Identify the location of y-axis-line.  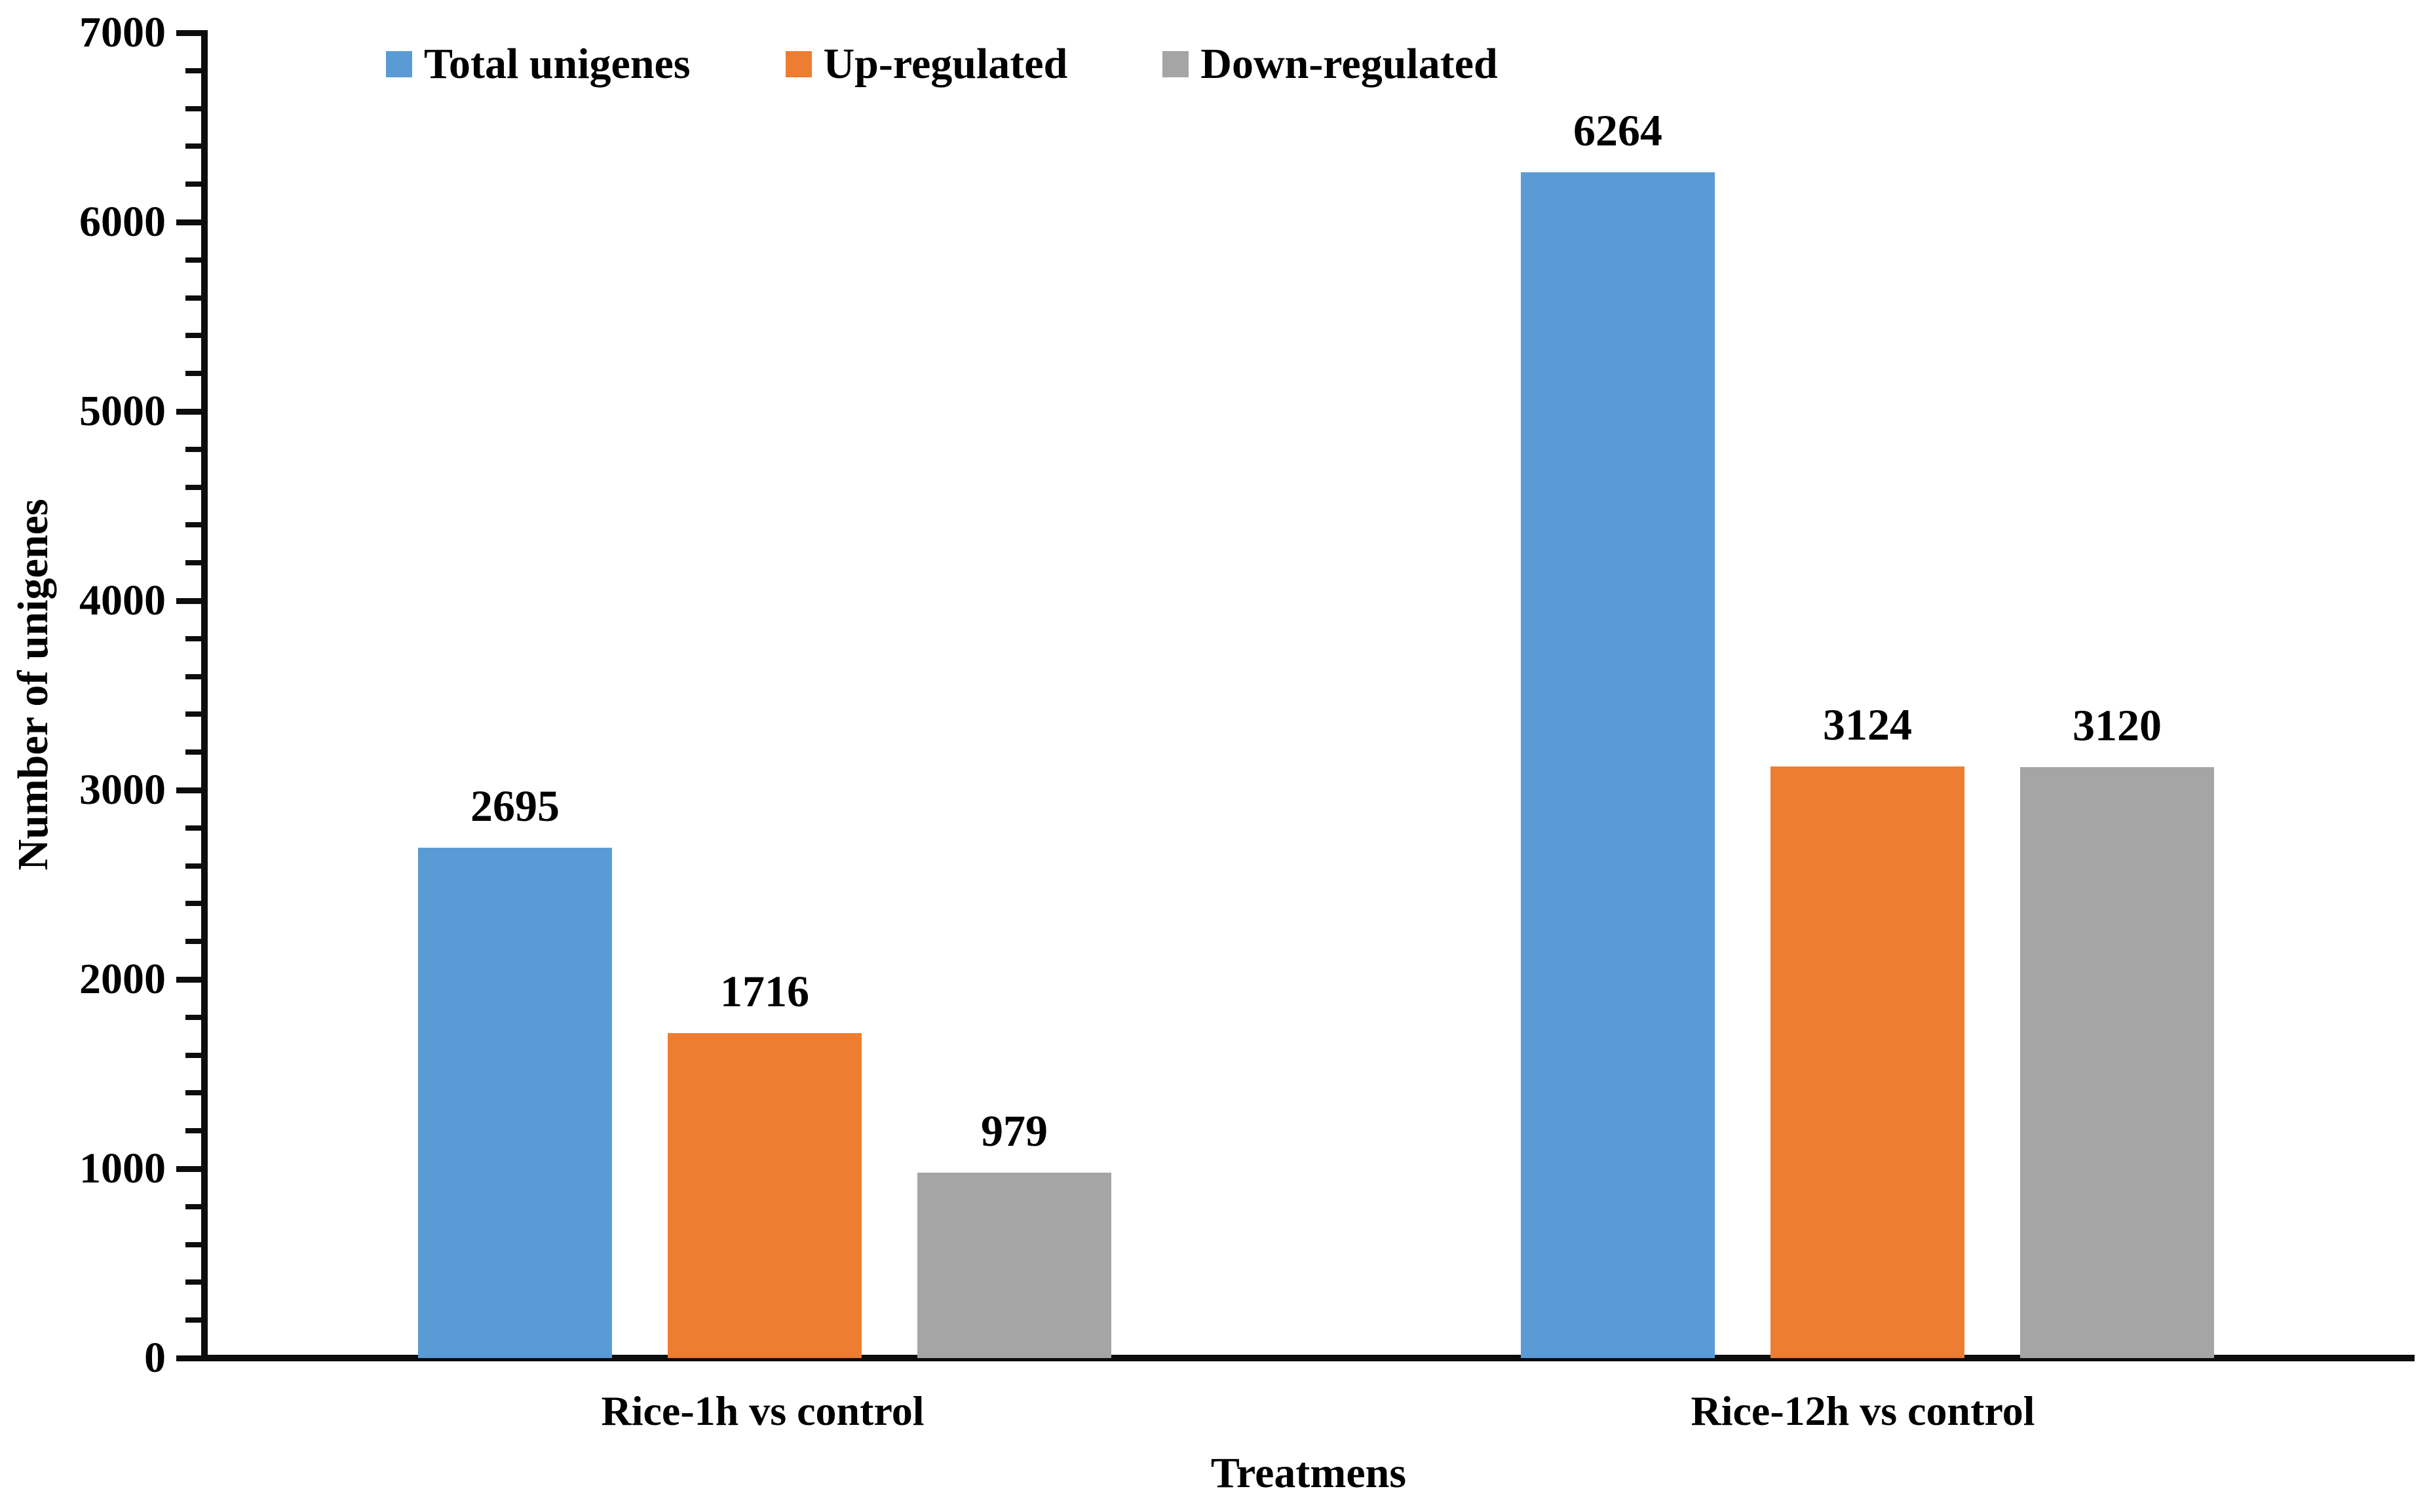
(204, 696).